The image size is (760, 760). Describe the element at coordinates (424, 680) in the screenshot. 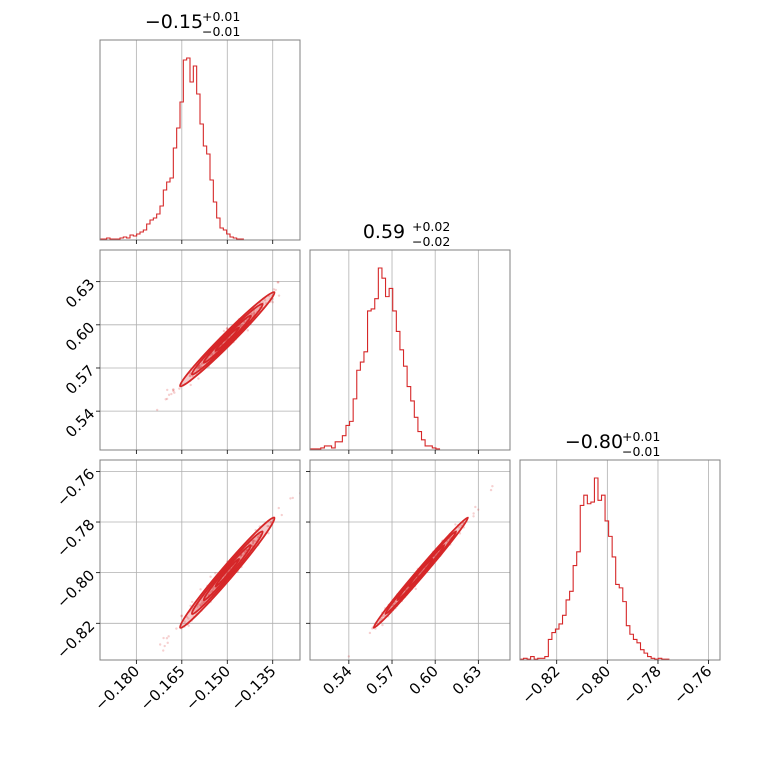

I see `x-tick-label: 0.60` at that location.